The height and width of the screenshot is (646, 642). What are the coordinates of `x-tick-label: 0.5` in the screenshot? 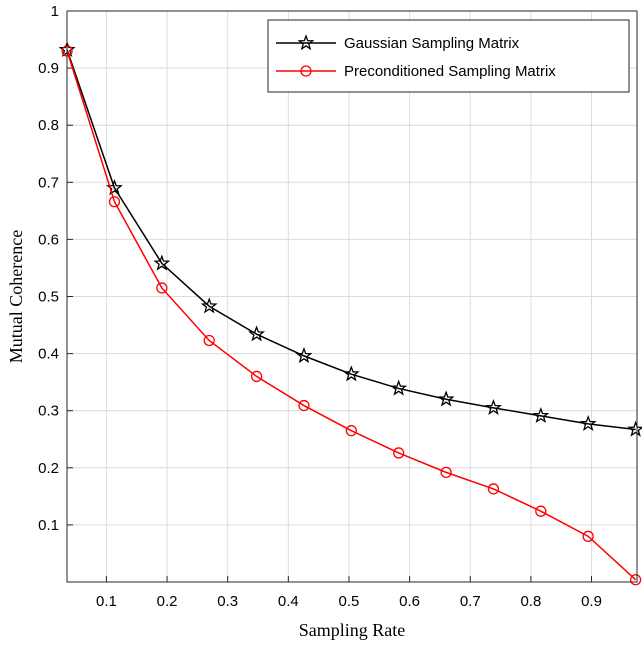 It's located at (349, 601).